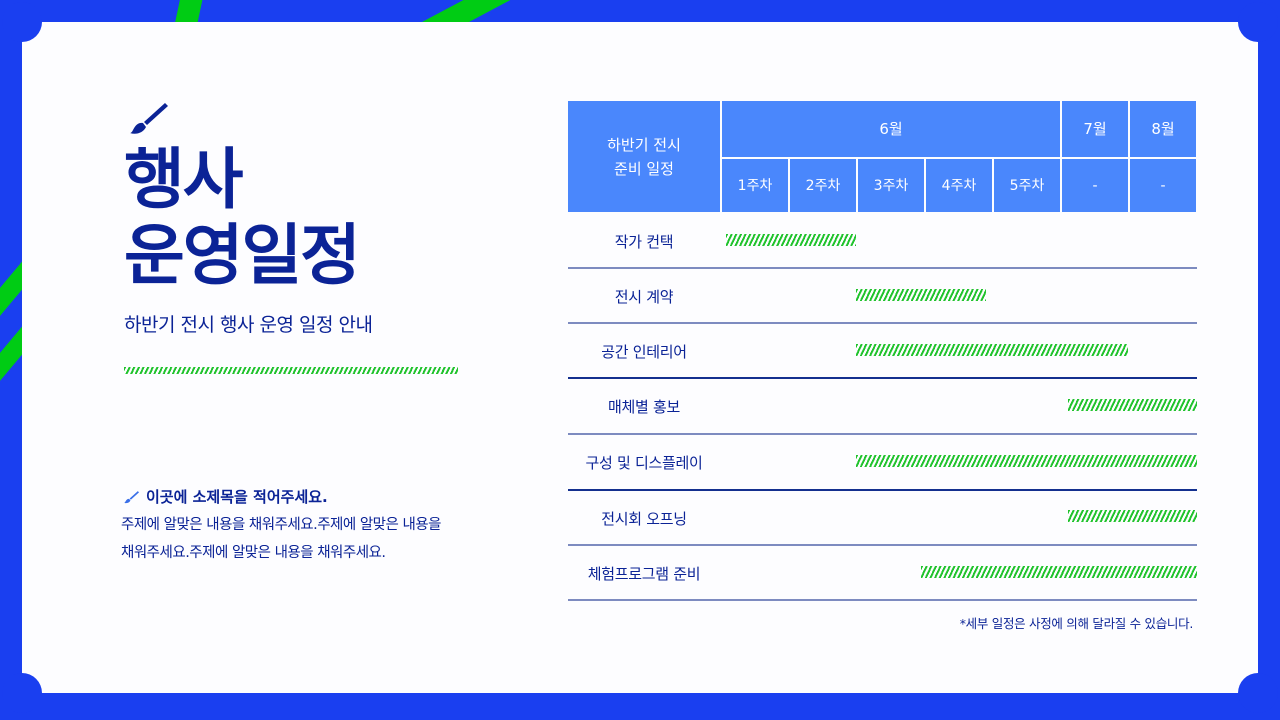 Image resolution: width=1280 pixels, height=720 pixels. I want to click on month-header-august: 8월, so click(1163, 129).